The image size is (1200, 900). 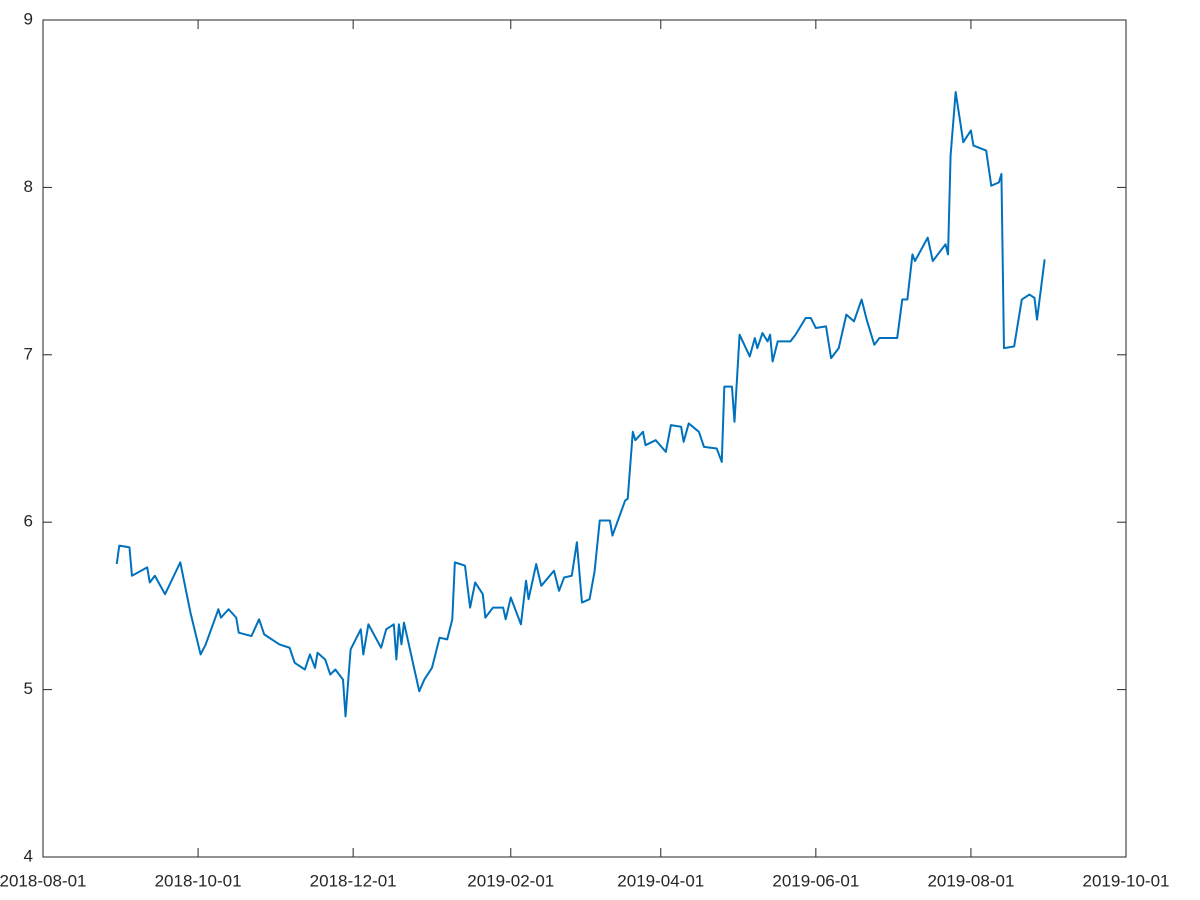 I want to click on y-tick-label: 4, so click(x=28, y=855).